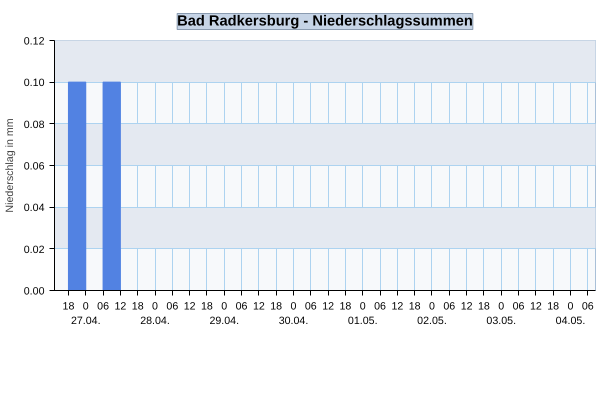  What do you see at coordinates (34, 124) in the screenshot?
I see `y-tick-label: 0.08` at bounding box center [34, 124].